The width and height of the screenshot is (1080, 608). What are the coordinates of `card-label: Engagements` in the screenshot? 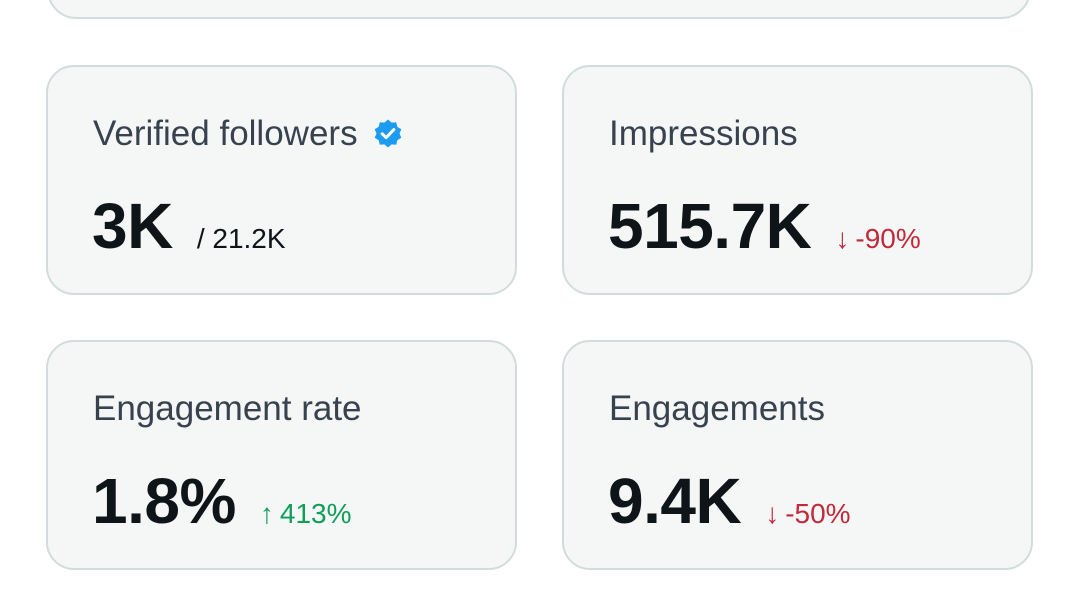 It's located at (717, 409).